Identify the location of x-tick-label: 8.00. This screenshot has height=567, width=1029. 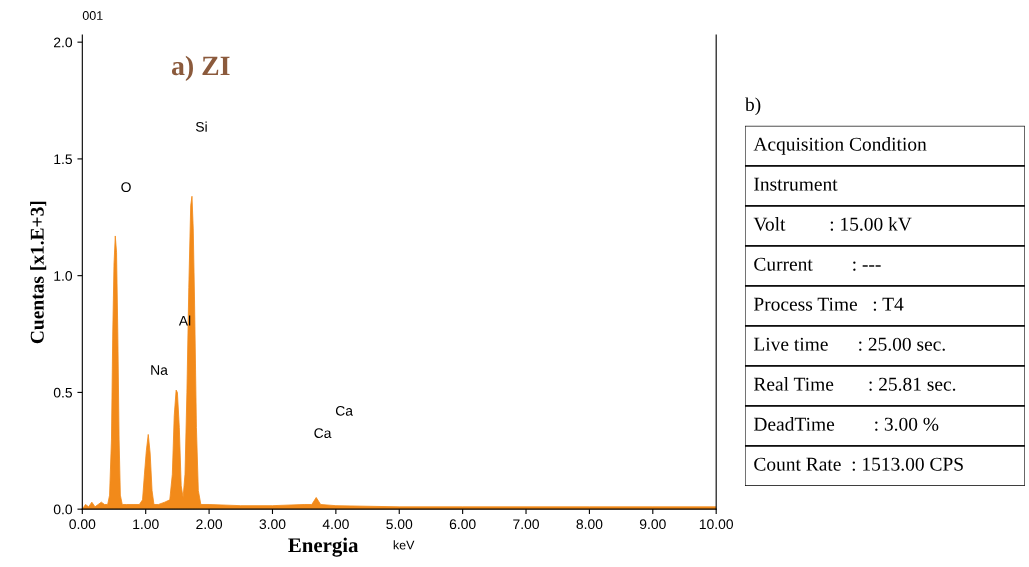
(589, 524).